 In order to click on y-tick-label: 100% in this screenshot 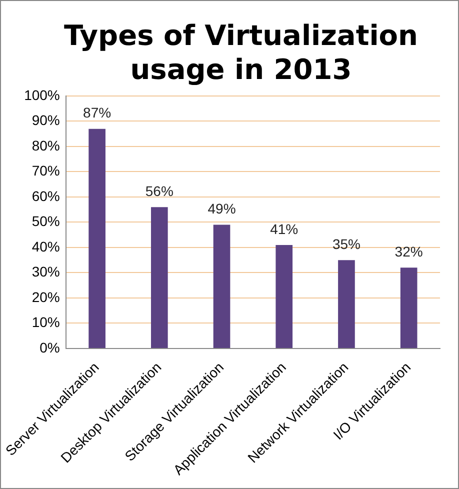, I will do `click(42, 94)`.